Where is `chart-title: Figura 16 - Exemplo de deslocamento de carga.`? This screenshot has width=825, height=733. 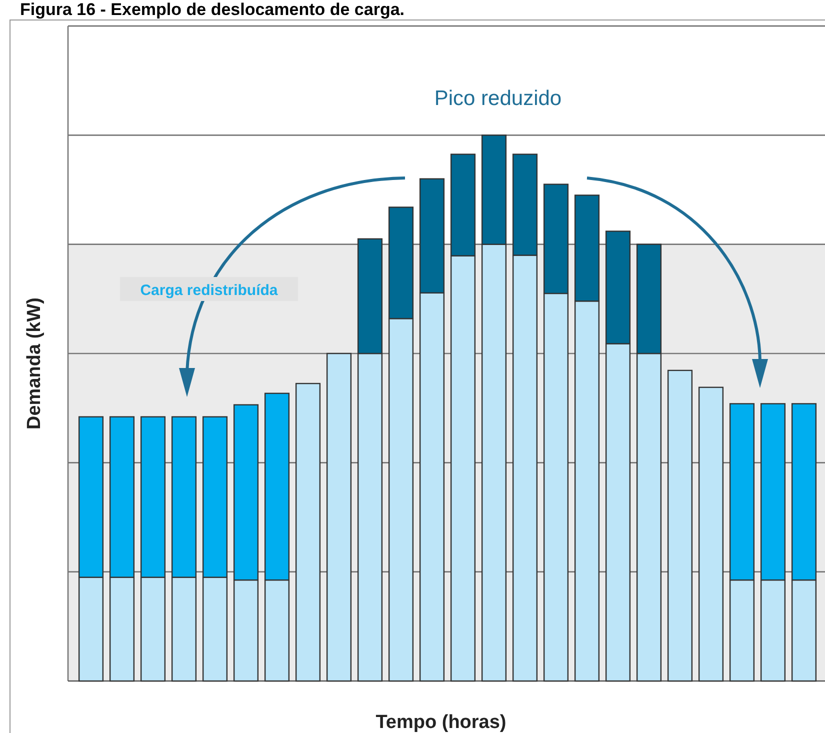
chart-title: Figura 16 - Exemplo de deslocamento de carga. is located at coordinates (212, 9).